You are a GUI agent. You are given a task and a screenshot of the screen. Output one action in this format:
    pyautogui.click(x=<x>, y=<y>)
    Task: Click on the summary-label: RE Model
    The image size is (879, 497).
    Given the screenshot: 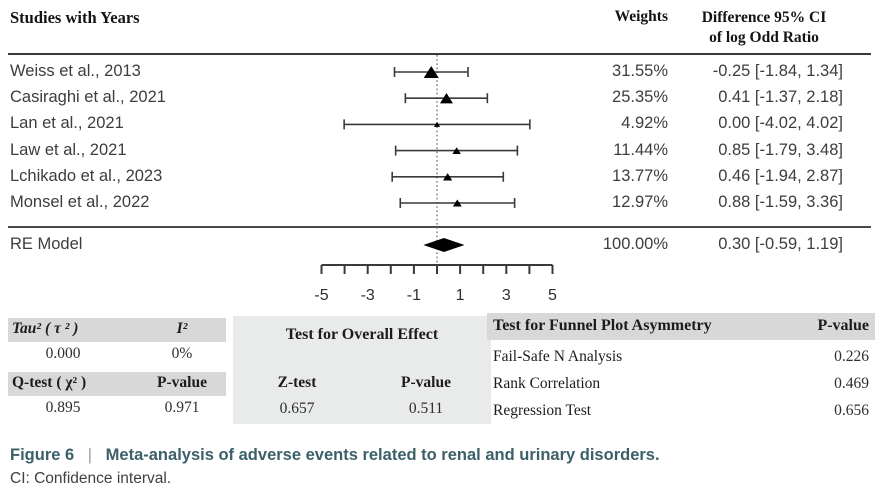 What is the action you would take?
    pyautogui.click(x=46, y=244)
    